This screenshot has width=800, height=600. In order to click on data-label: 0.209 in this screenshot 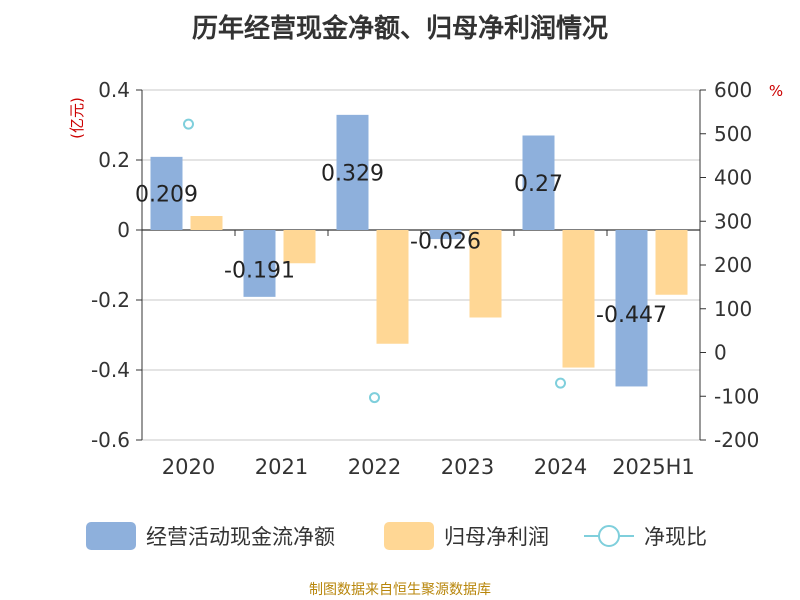, I will do `click(166, 194)`.